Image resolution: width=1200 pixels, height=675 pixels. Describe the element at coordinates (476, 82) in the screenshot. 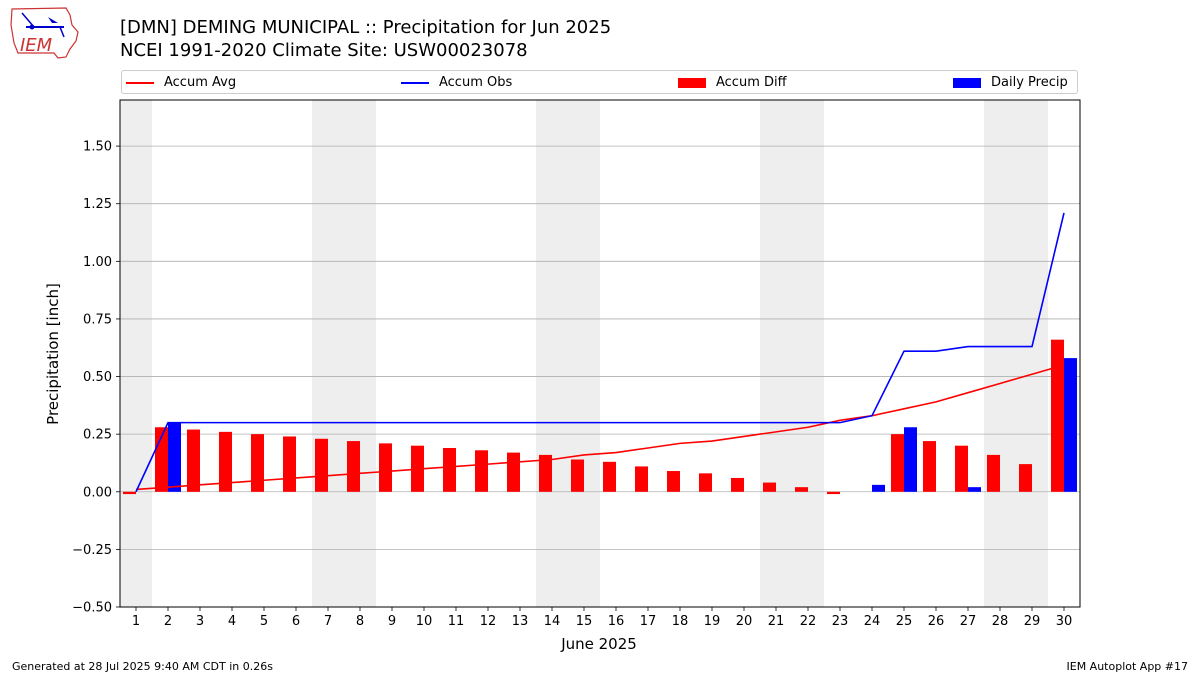

I see `legend-label-accum-obs: Accum Obs` at that location.